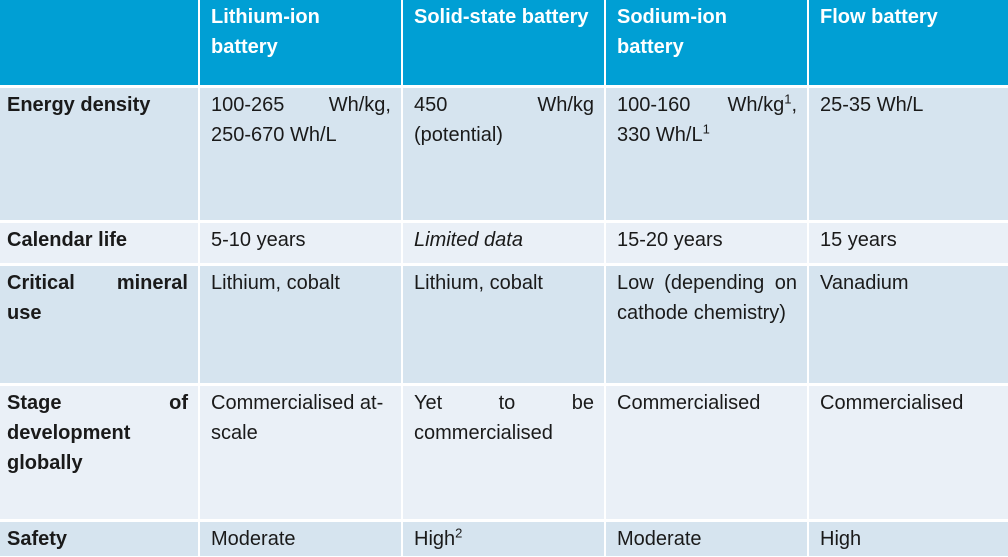  I want to click on header-corner-cell, so click(100, 44).